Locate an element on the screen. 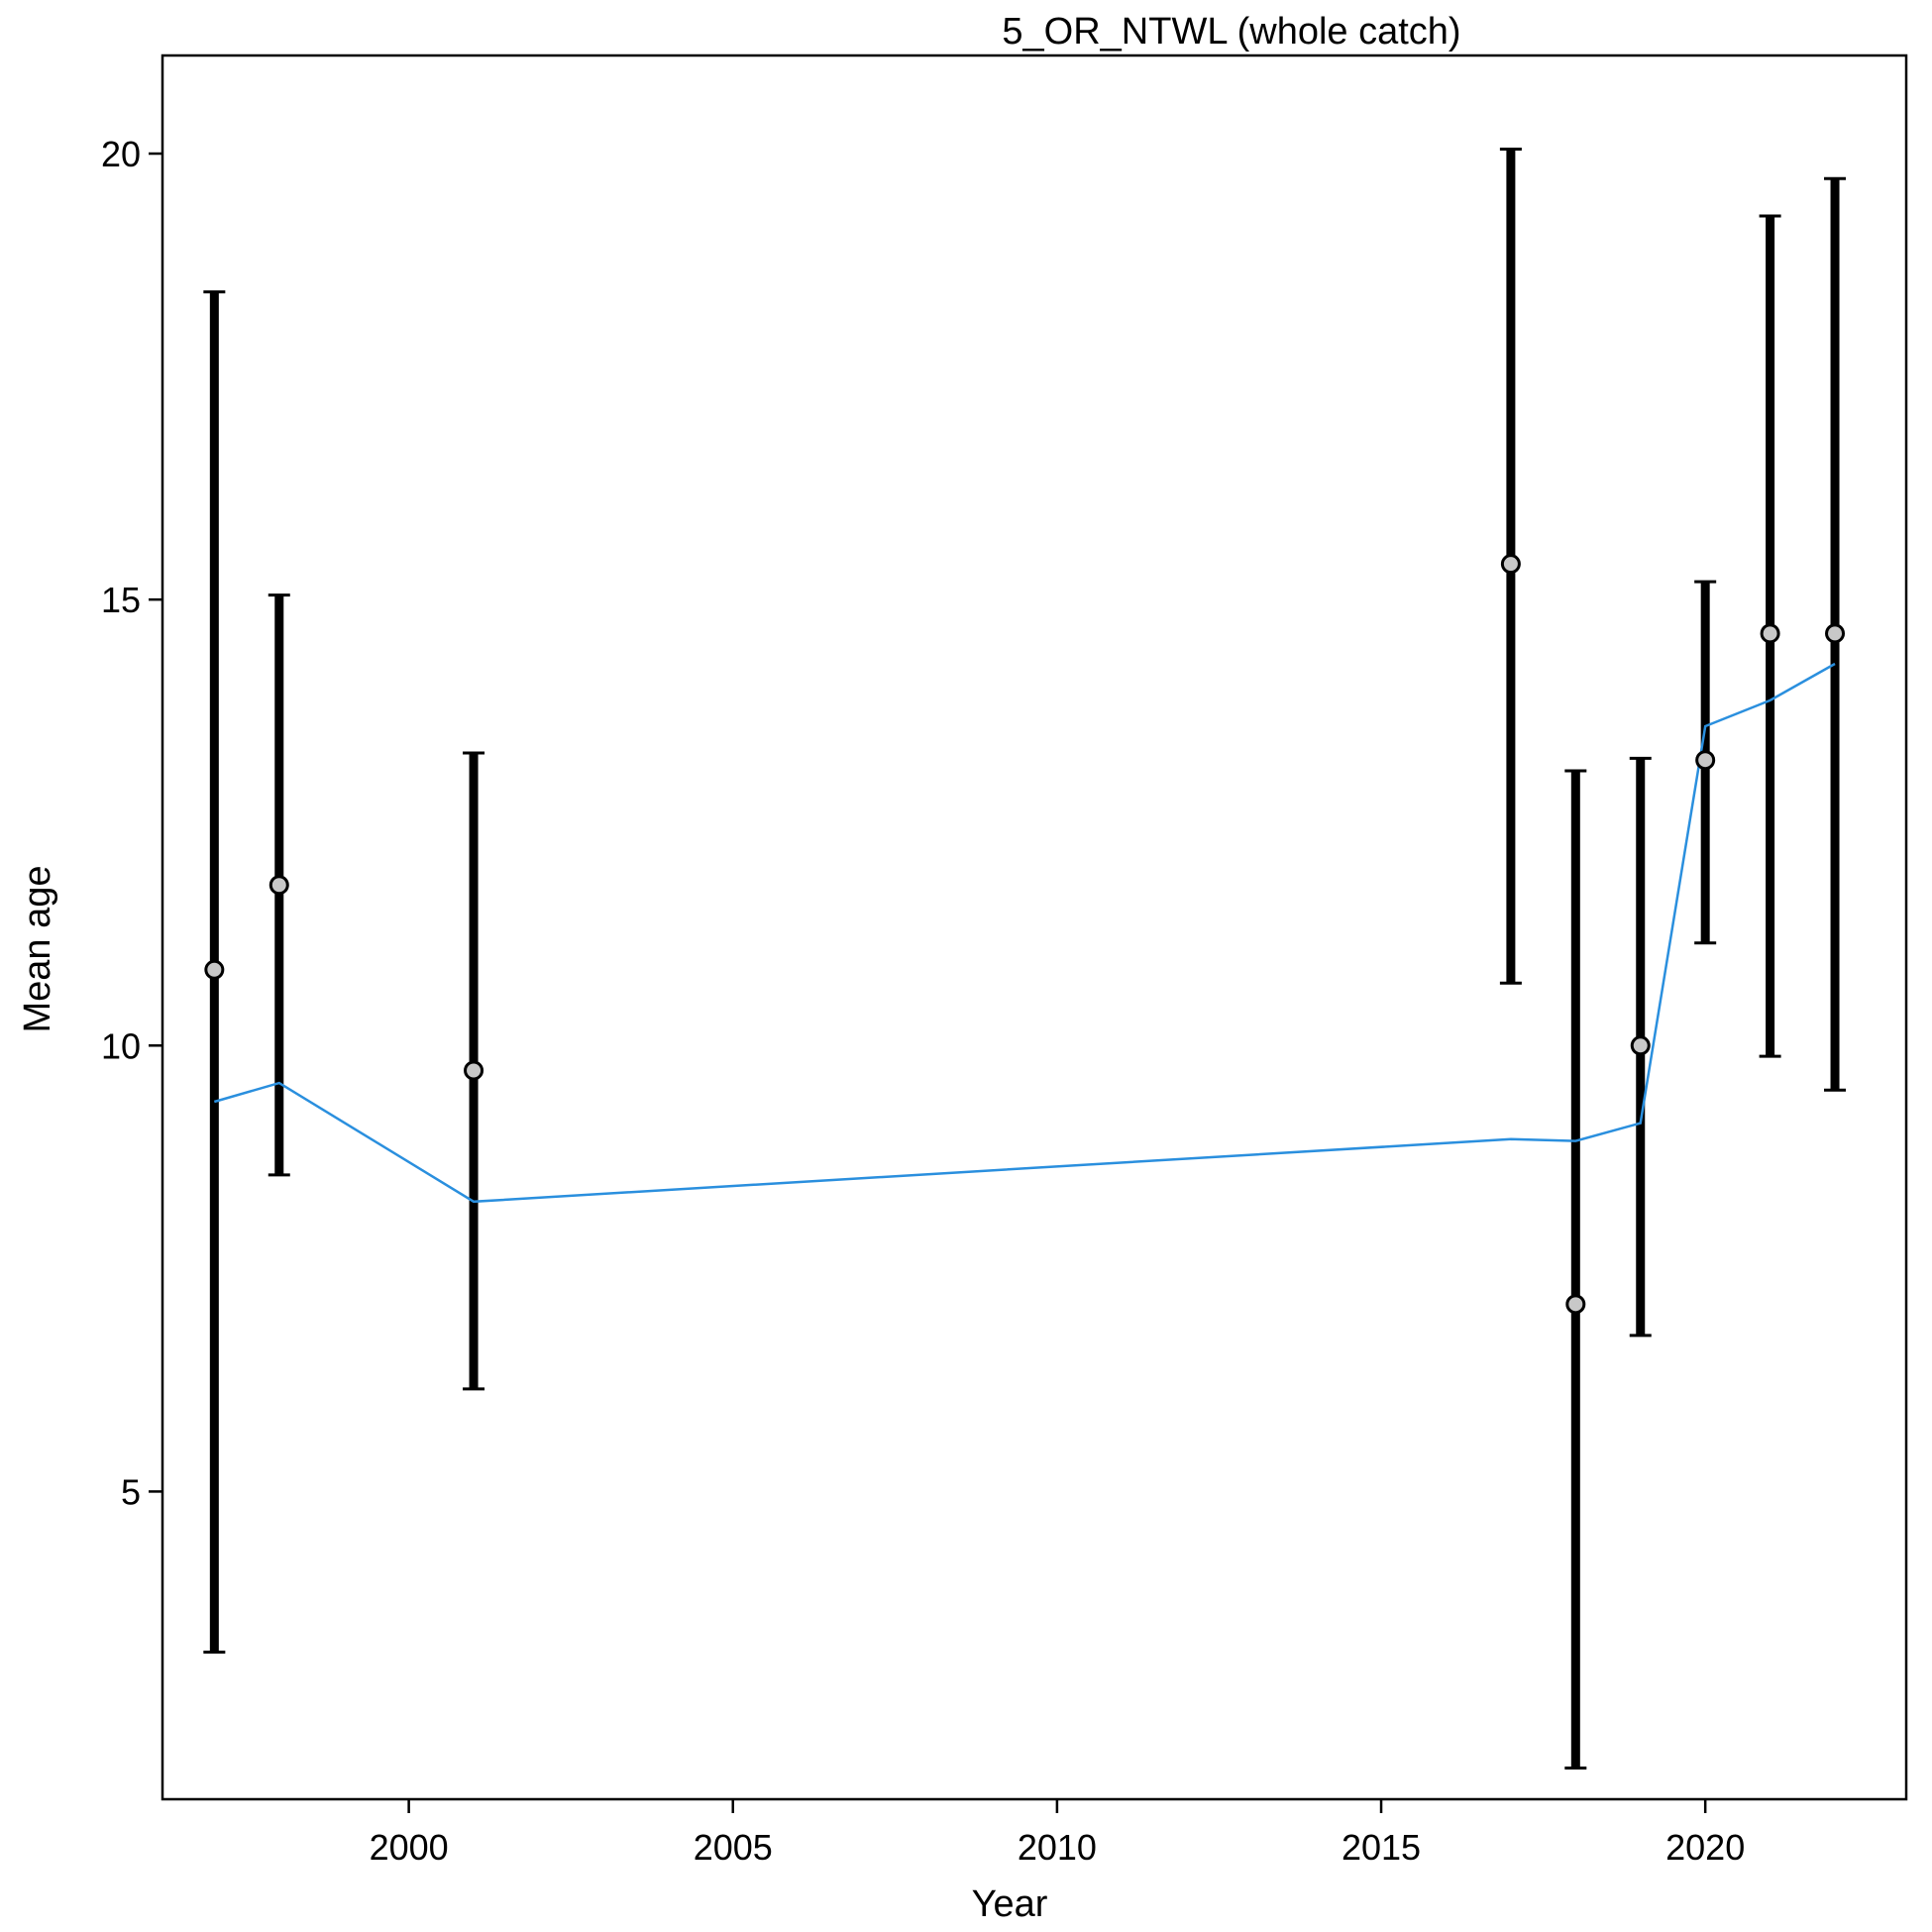 The width and height of the screenshot is (1932, 1932). x-axis-ticks: 2000 2005 2010 2015 2020 is located at coordinates (1057, 1834).